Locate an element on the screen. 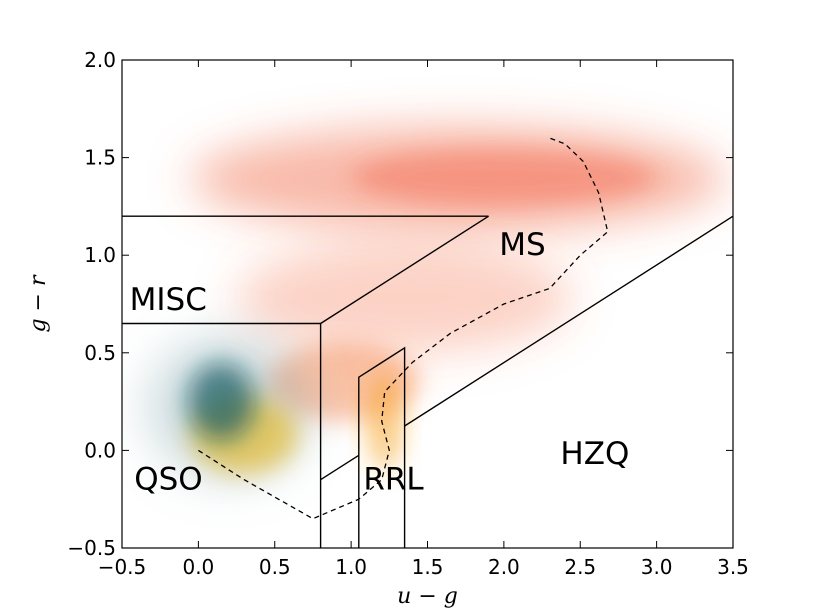  cloud-quasar-core is located at coordinates (221, 401).